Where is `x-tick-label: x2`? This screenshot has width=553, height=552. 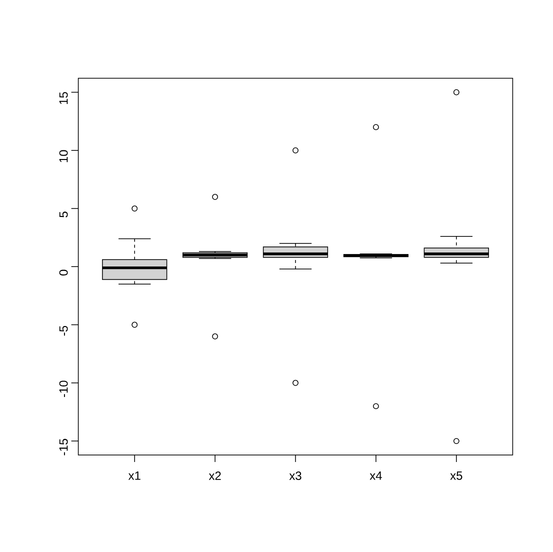
x-tick-label: x2 is located at coordinates (214, 476).